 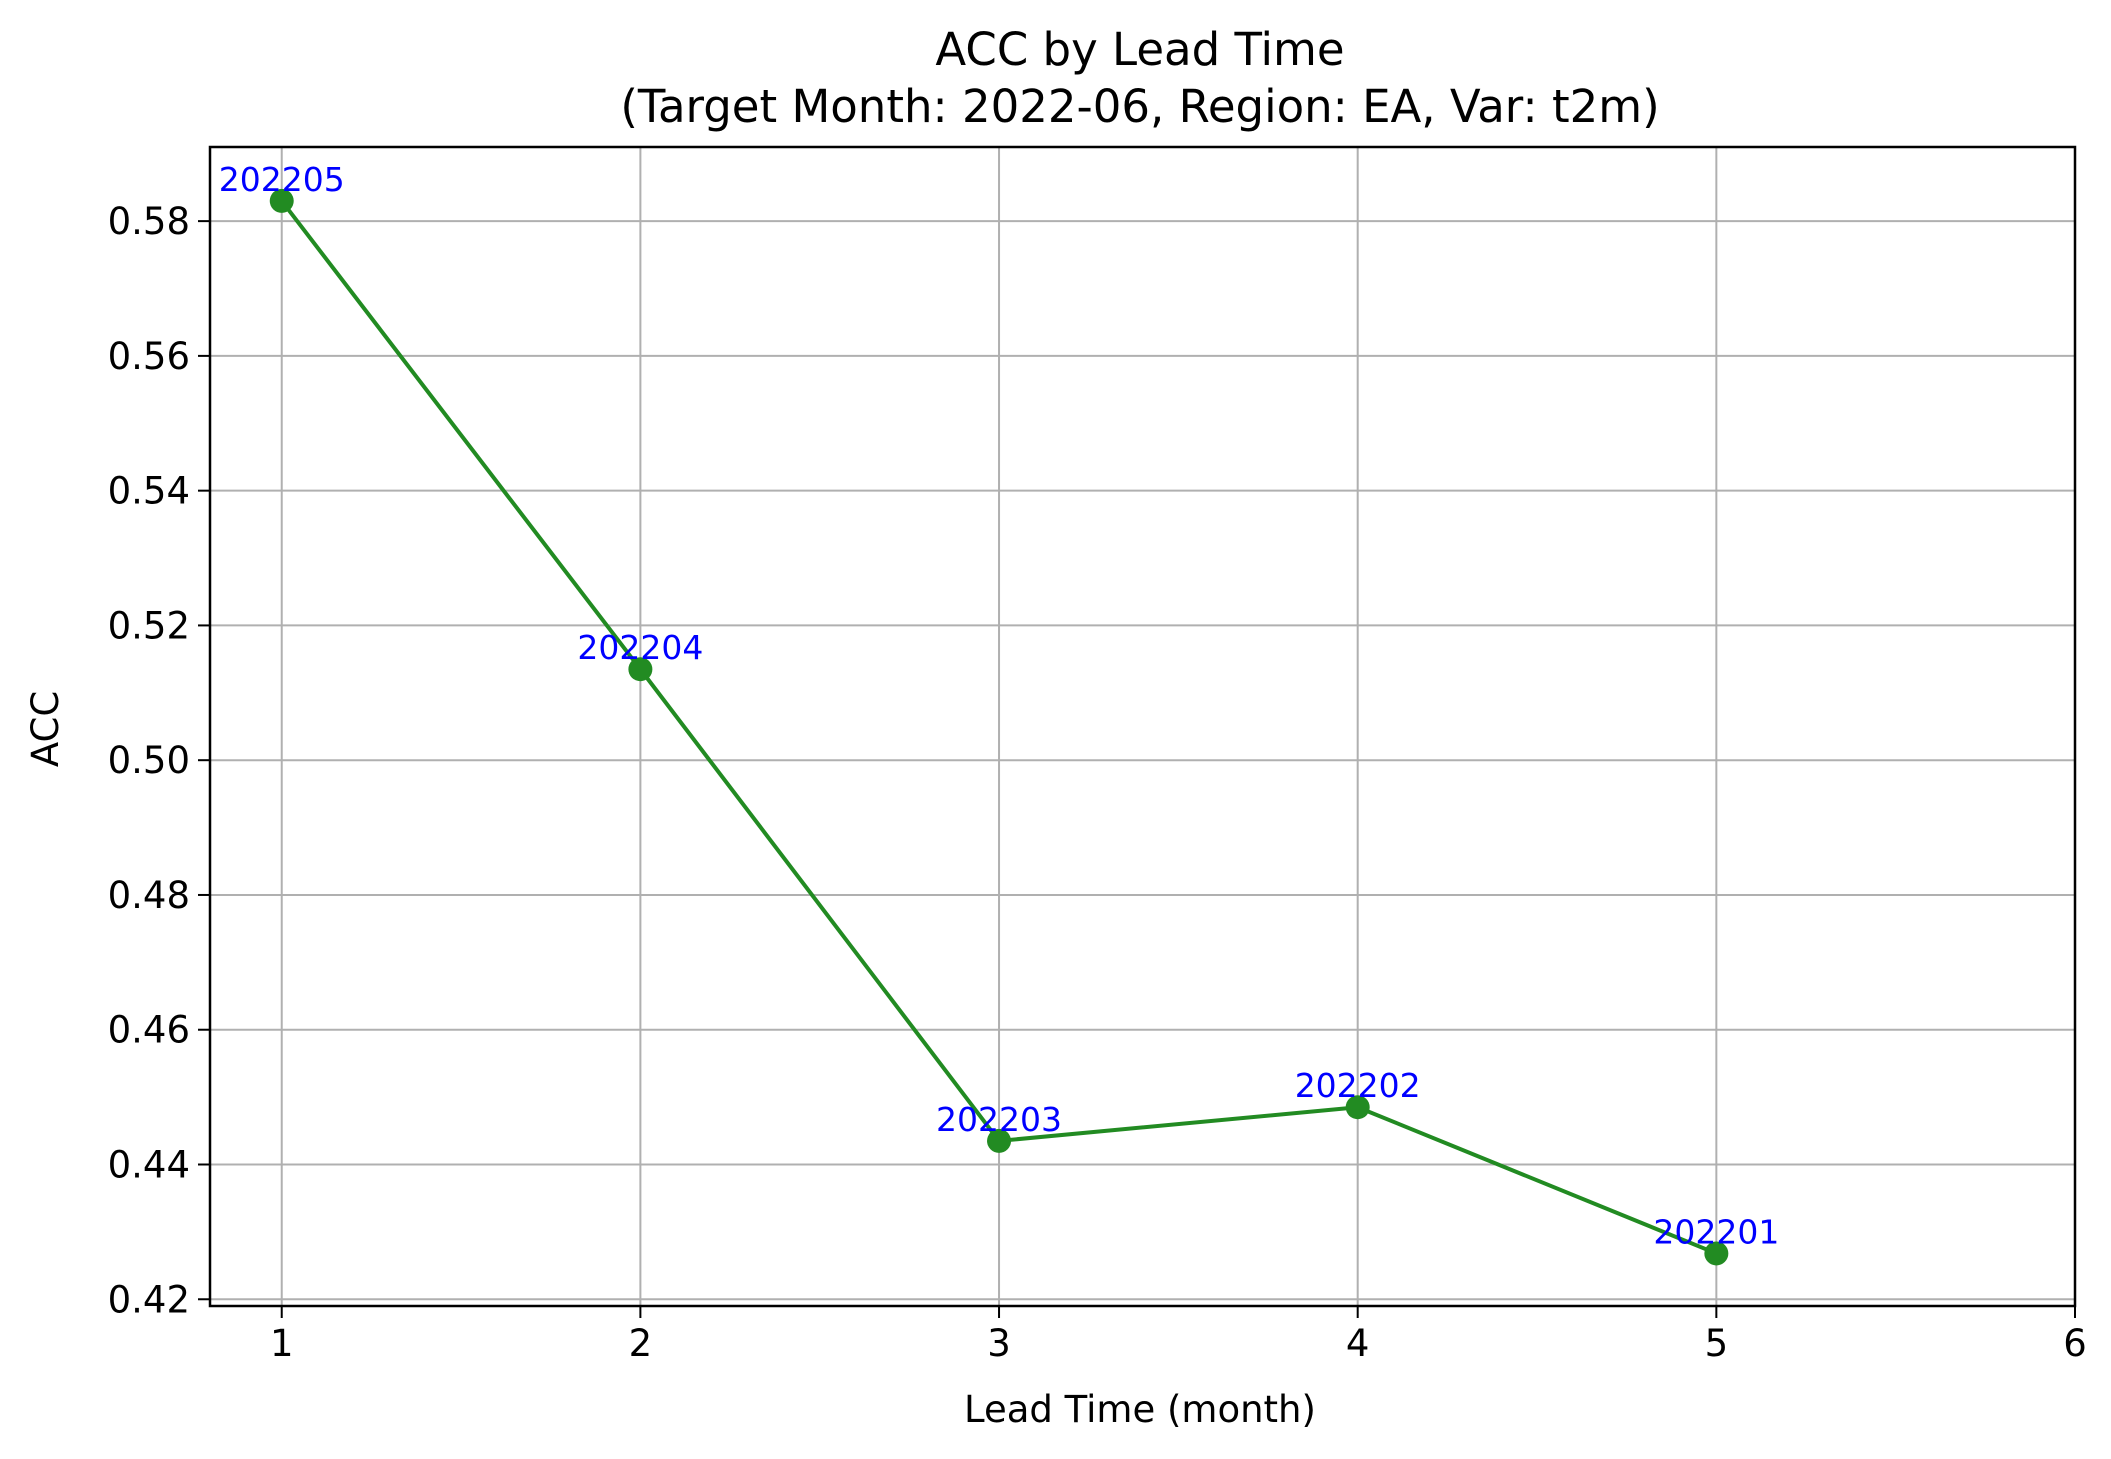 I want to click on y-tick-label: 0.48, so click(x=149, y=895).